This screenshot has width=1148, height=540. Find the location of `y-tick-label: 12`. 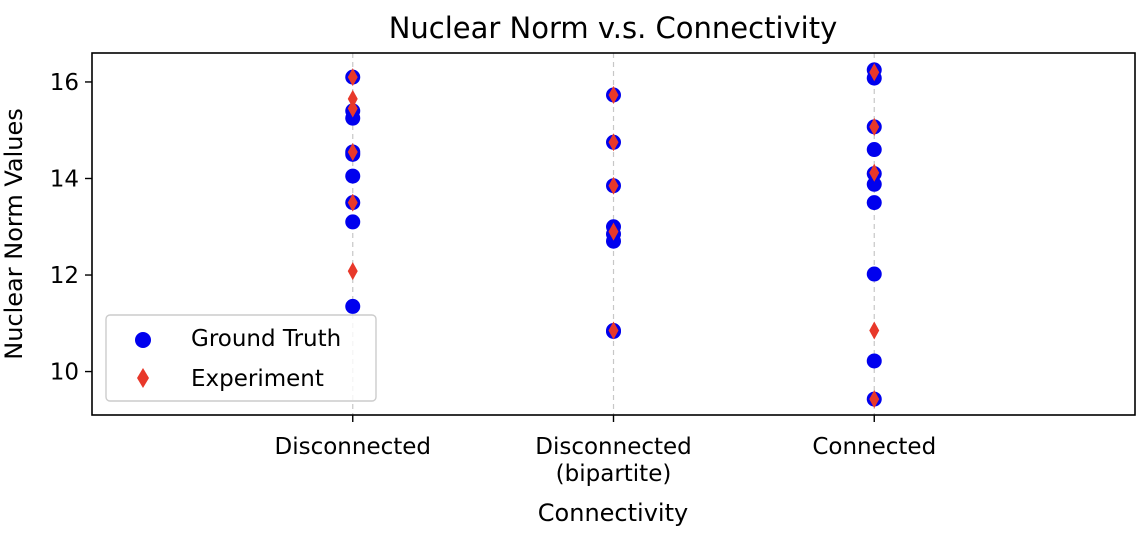

y-tick-label: 12 is located at coordinates (64, 276).